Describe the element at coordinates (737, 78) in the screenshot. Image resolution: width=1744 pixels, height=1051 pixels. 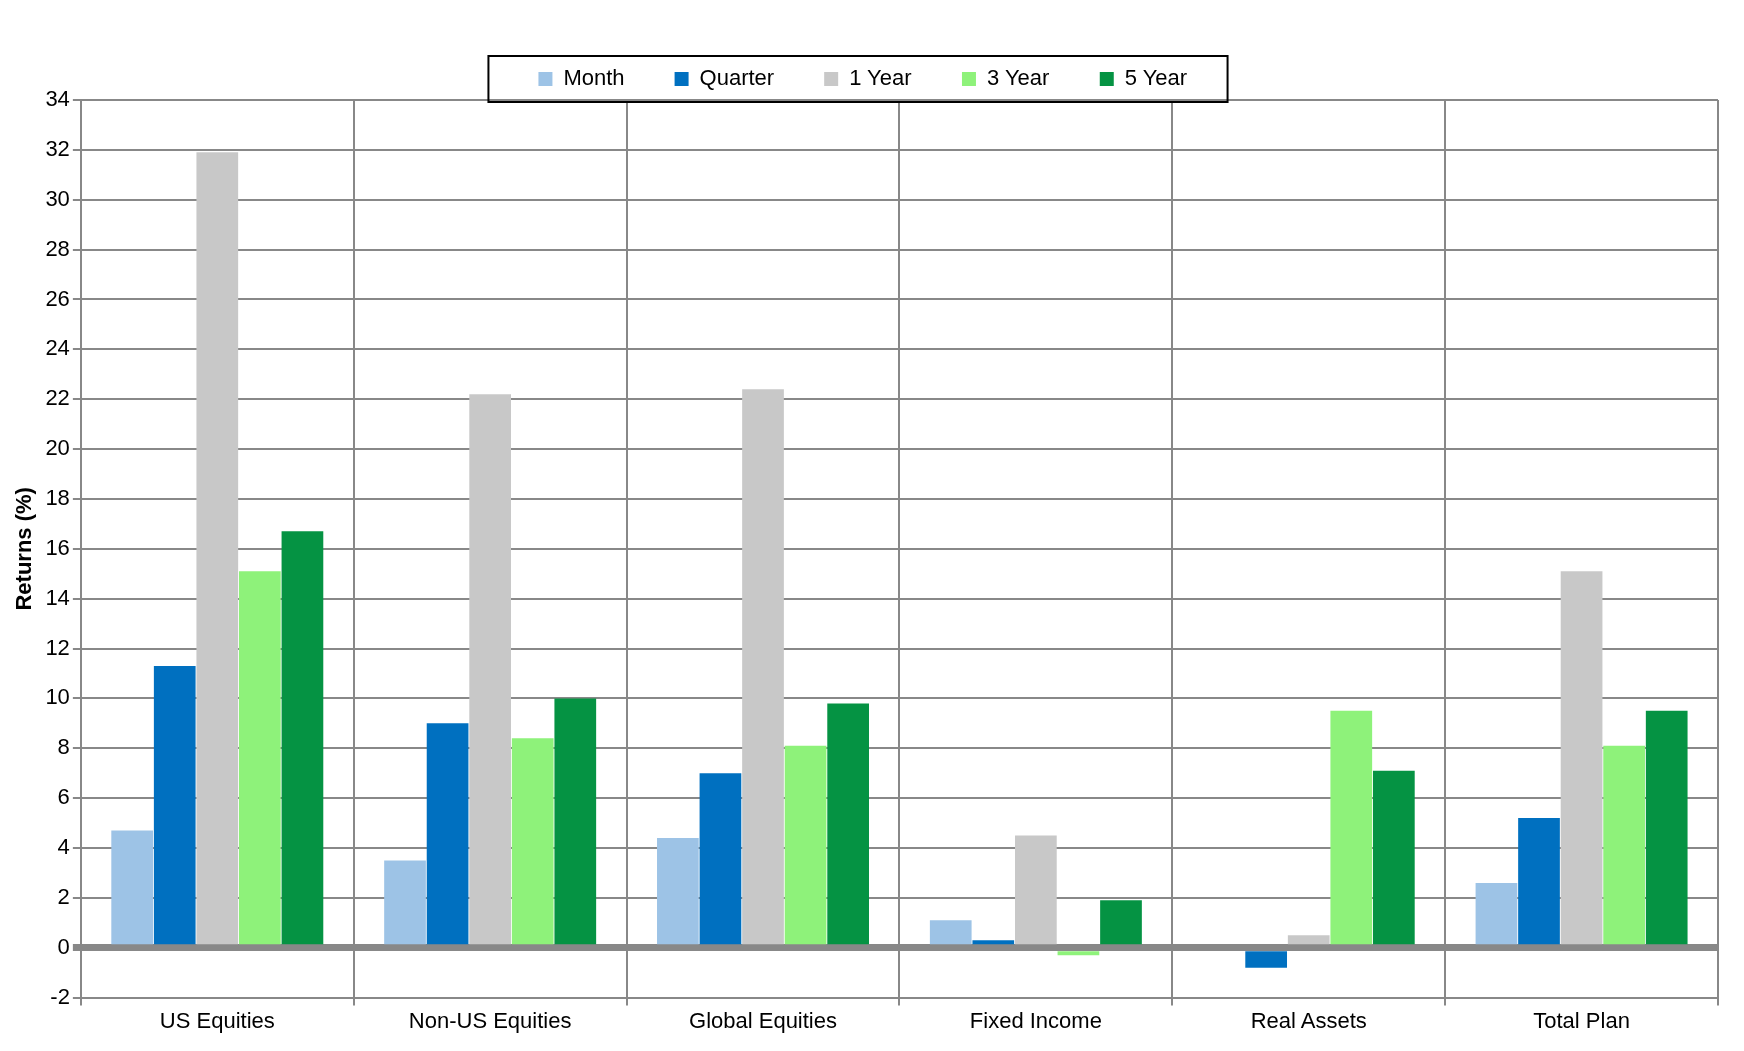
I see `legend-label: Quarter` at that location.